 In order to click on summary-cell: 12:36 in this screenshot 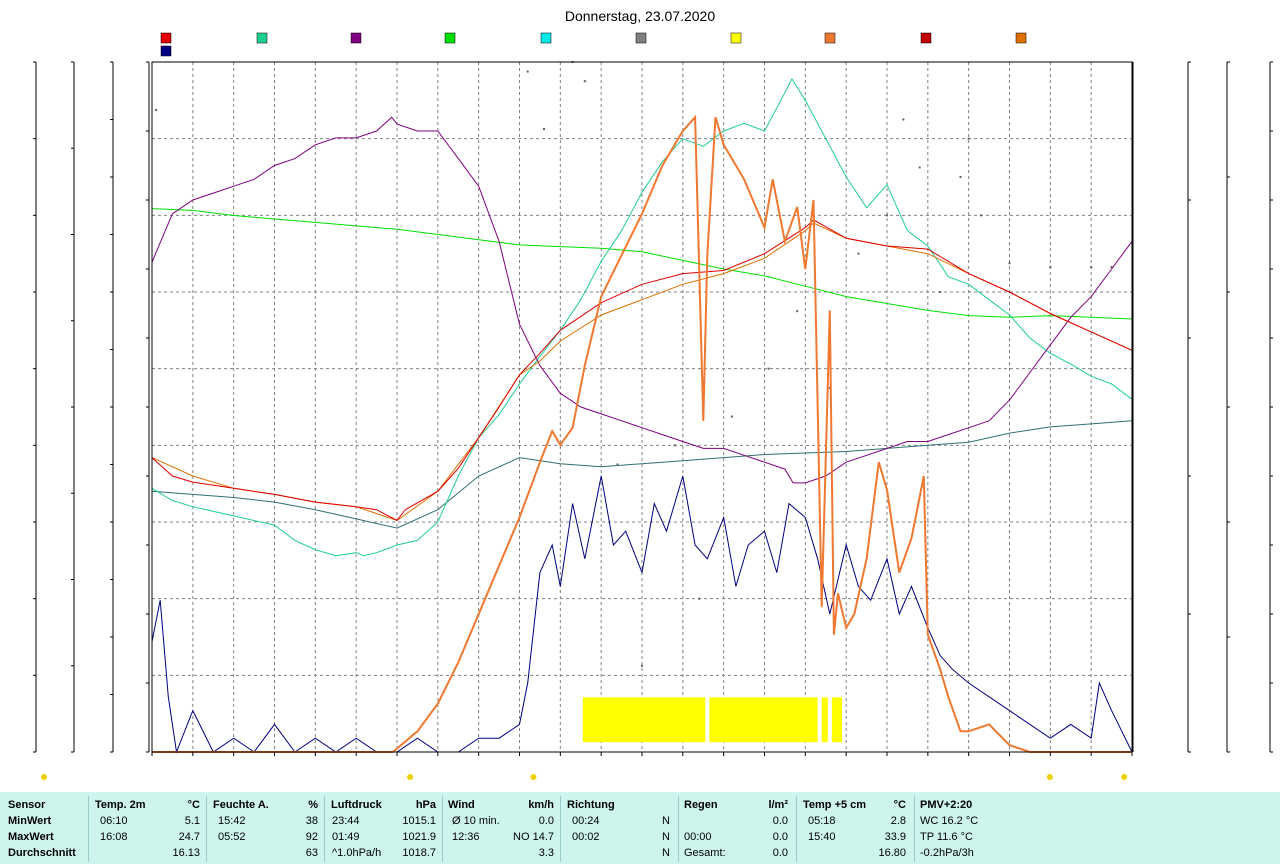, I will do `click(466, 837)`.